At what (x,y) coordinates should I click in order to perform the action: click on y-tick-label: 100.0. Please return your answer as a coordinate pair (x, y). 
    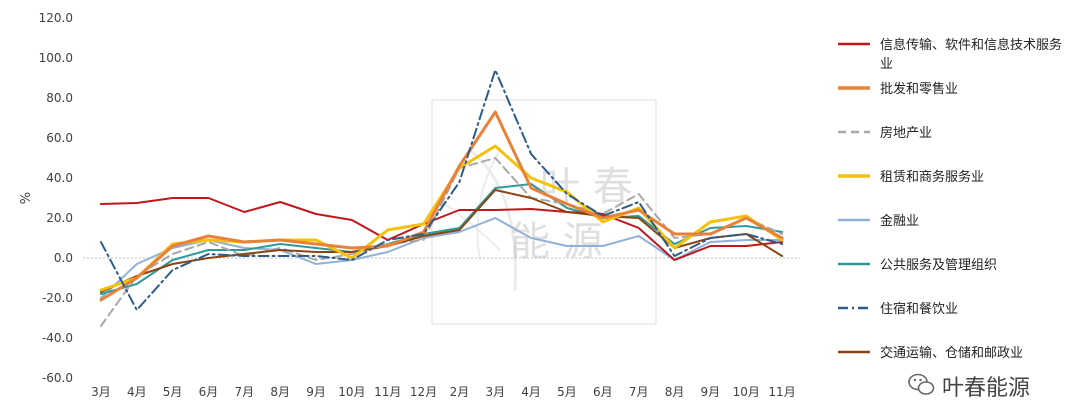
    Looking at the image, I should click on (56, 58).